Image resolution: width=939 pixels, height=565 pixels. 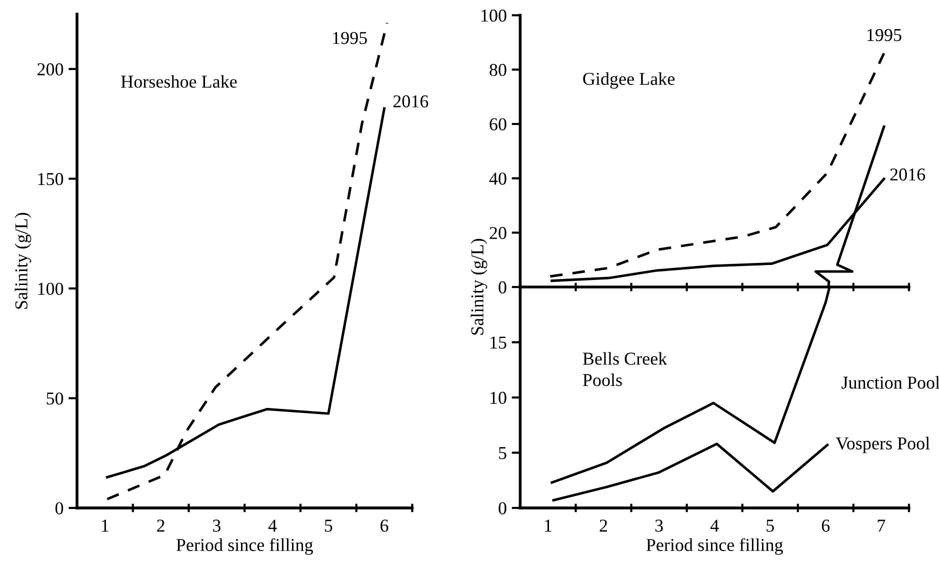 I want to click on y-tick-label: 60, so click(x=498, y=124).